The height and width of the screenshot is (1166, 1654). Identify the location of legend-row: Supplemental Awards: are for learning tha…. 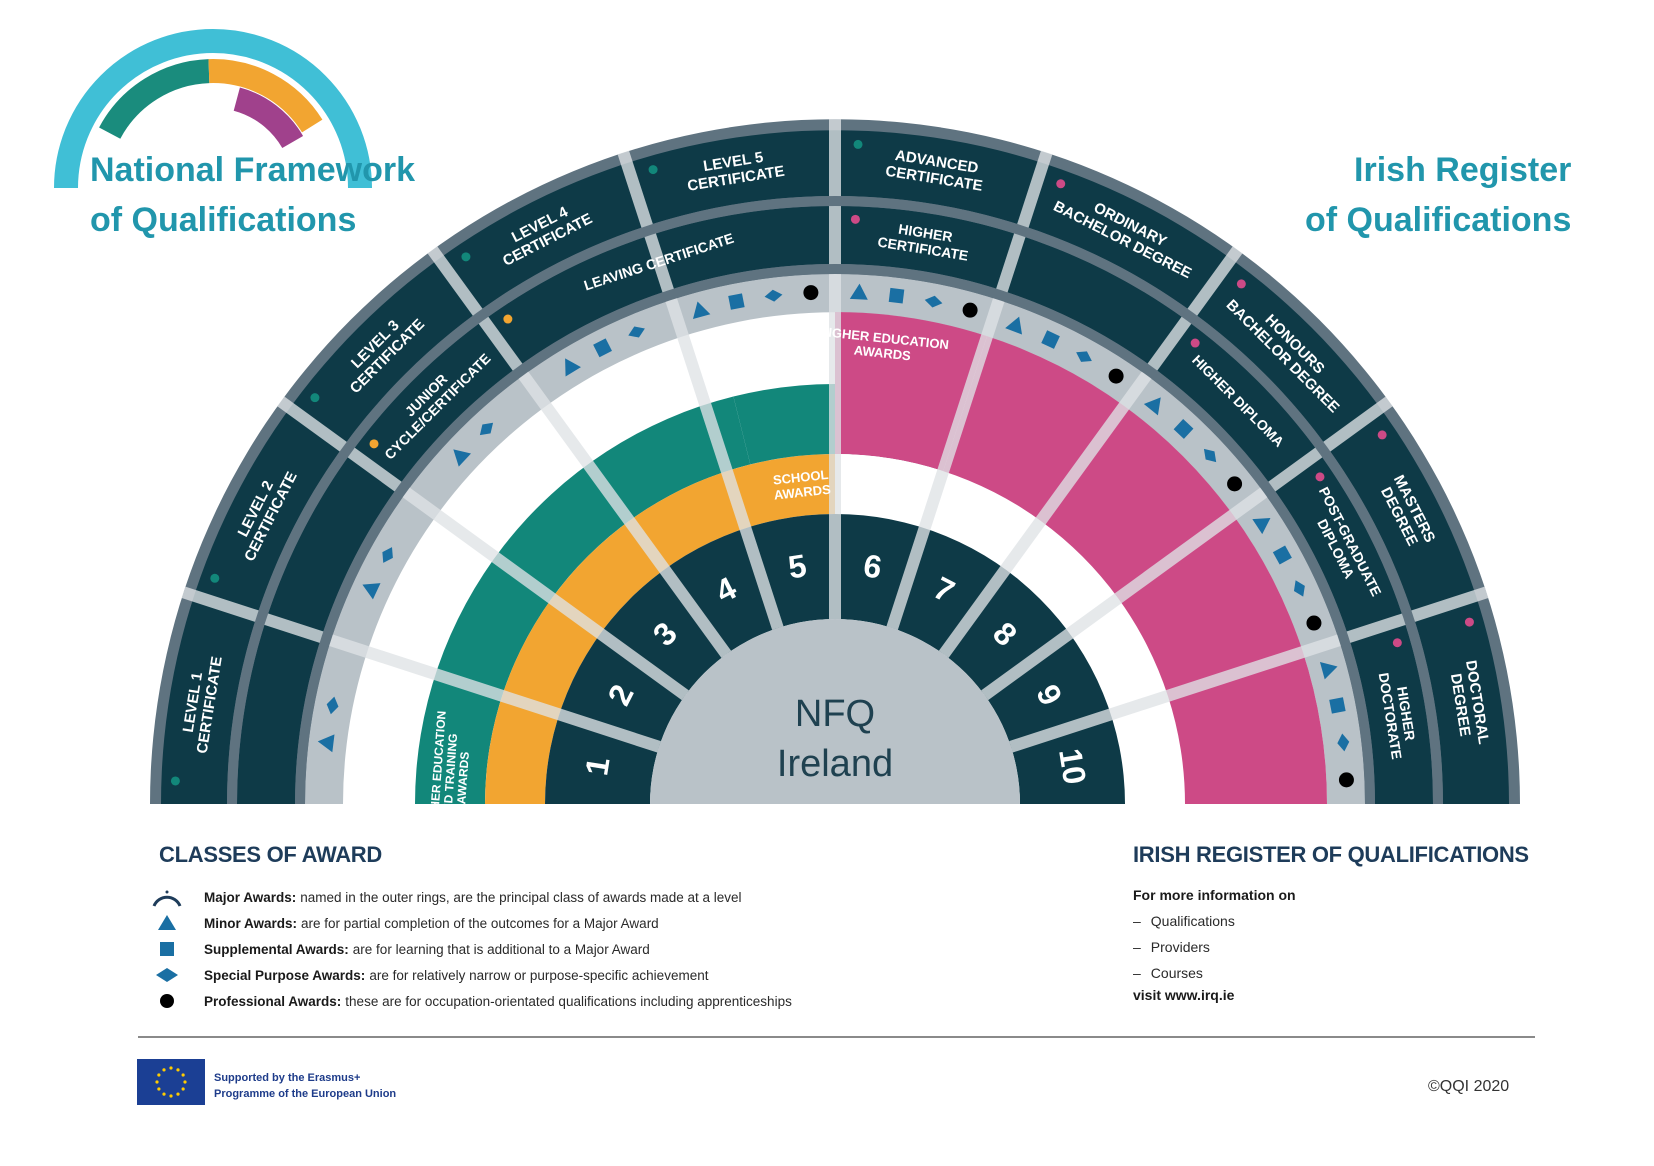
(400, 949).